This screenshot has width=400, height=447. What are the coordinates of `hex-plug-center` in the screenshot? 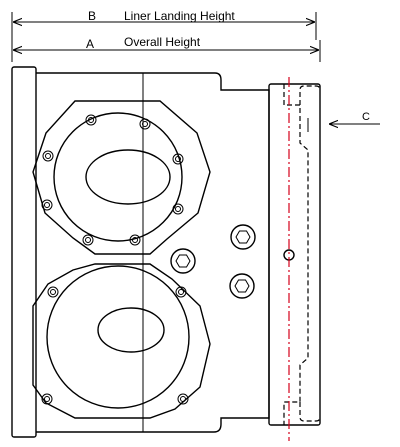 It's located at (183, 261).